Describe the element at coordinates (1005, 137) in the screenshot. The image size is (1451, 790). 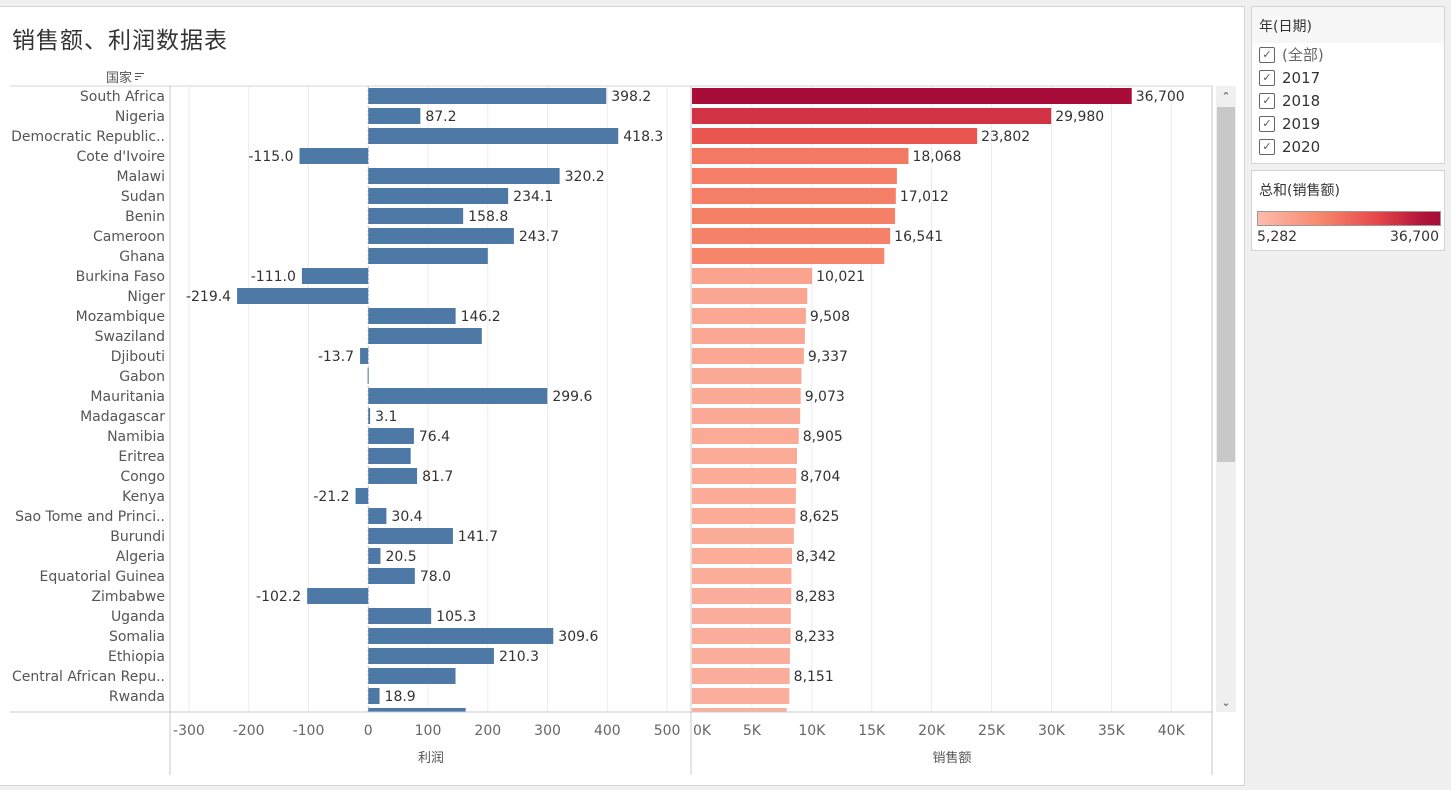
I see `sales-value-label: 23,802` at that location.